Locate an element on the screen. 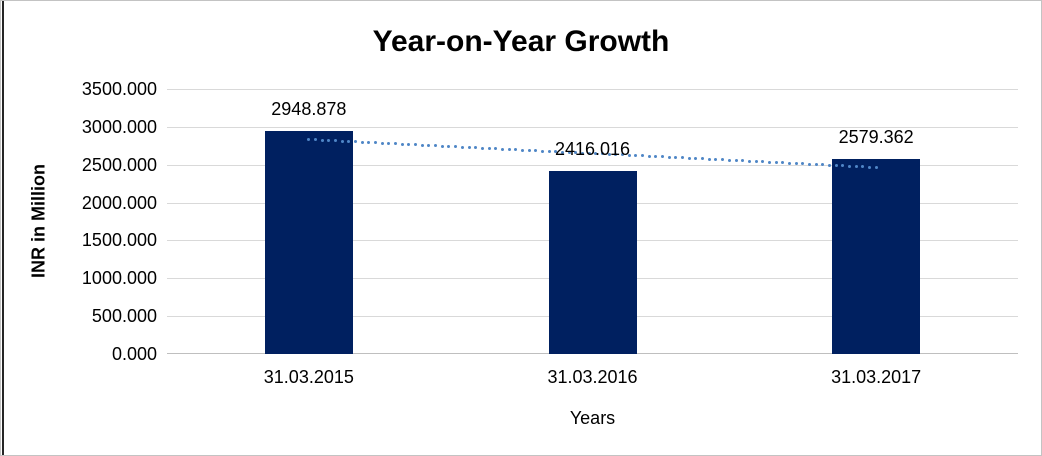  x-tick-label: 31.03.2015 is located at coordinates (308, 377).